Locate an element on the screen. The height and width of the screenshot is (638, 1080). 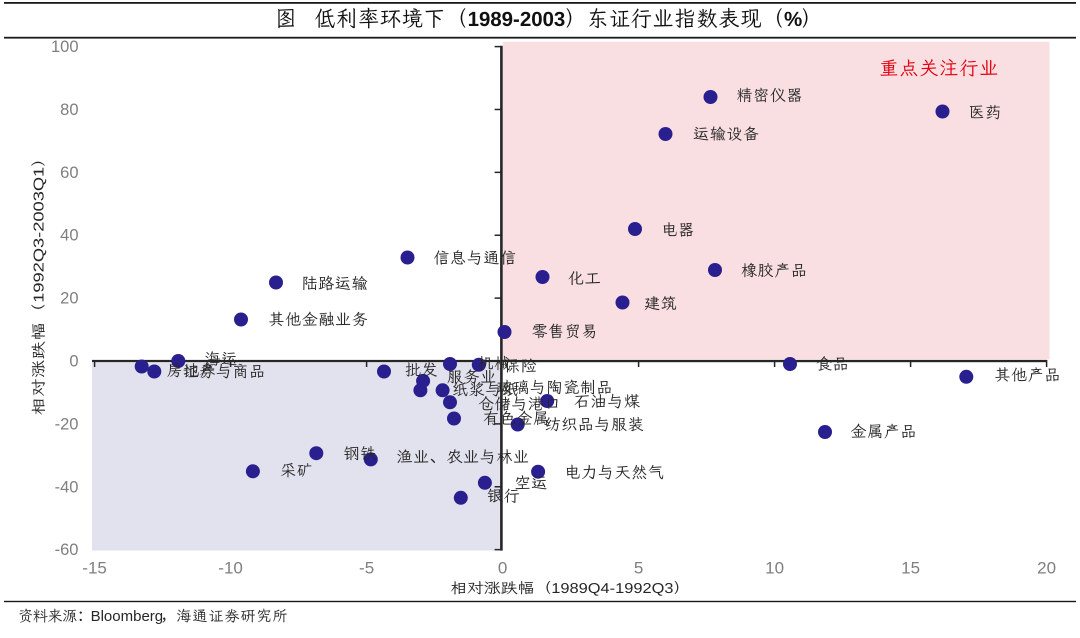
svg-text: 10 is located at coordinates (774, 568).